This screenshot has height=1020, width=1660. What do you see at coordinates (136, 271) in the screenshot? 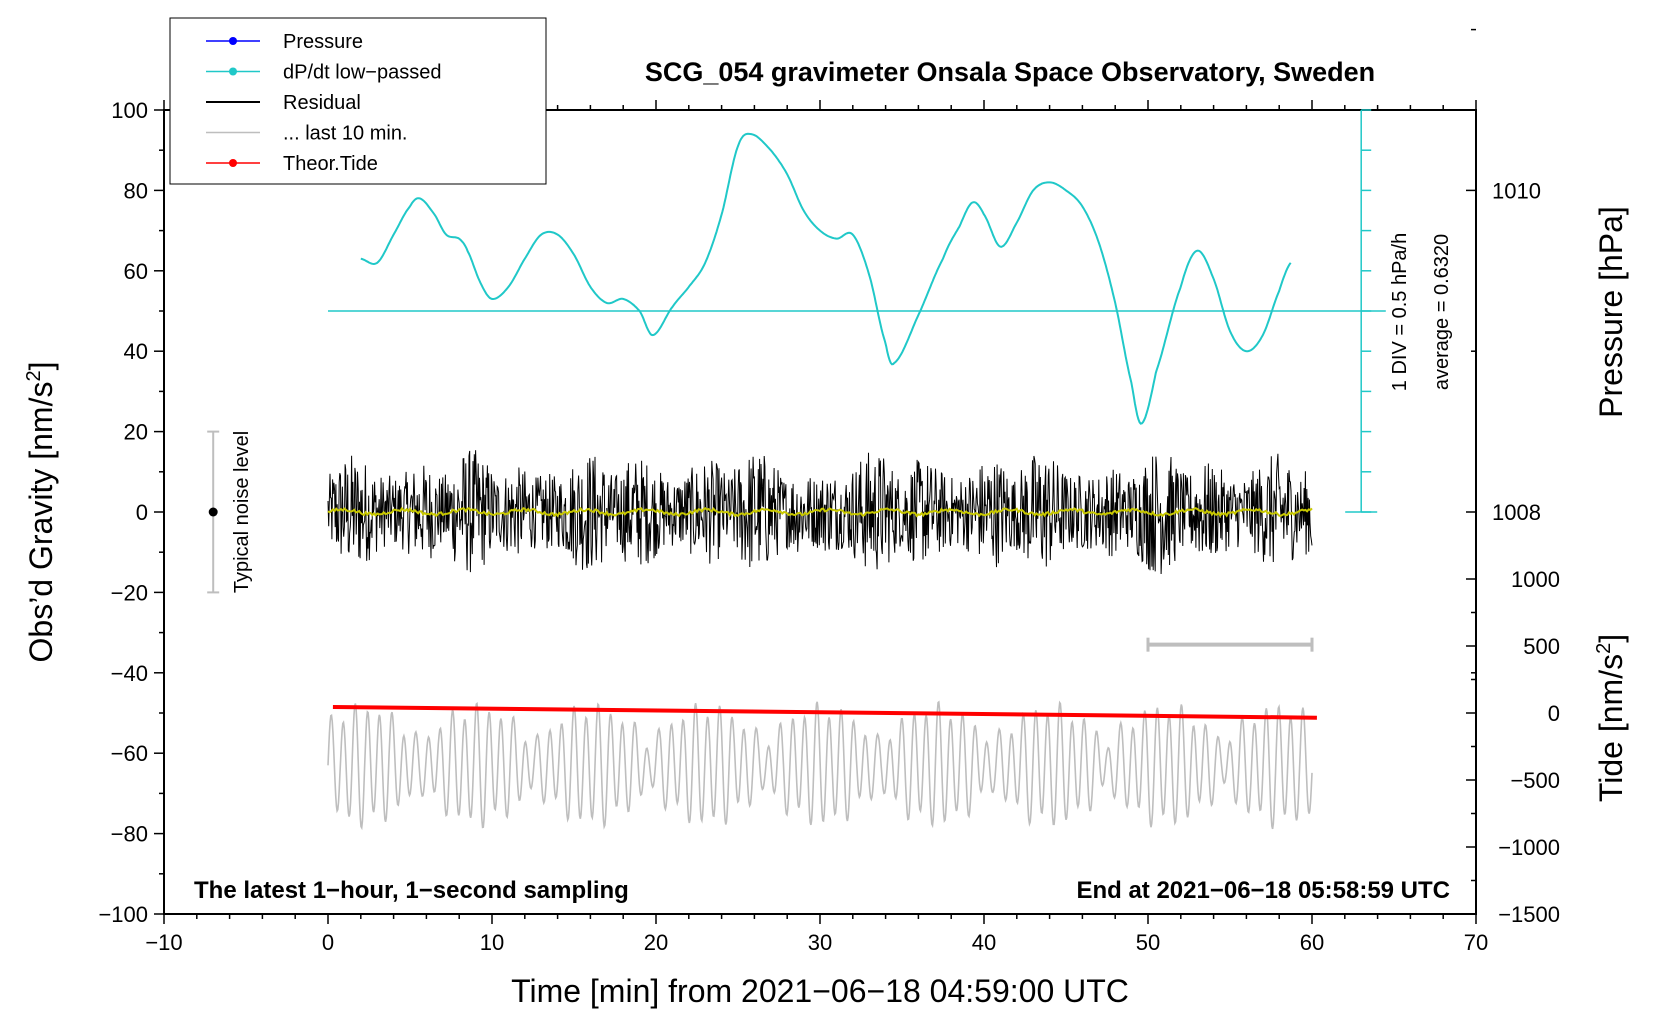
I see `y-tick-label: 60` at bounding box center [136, 271].